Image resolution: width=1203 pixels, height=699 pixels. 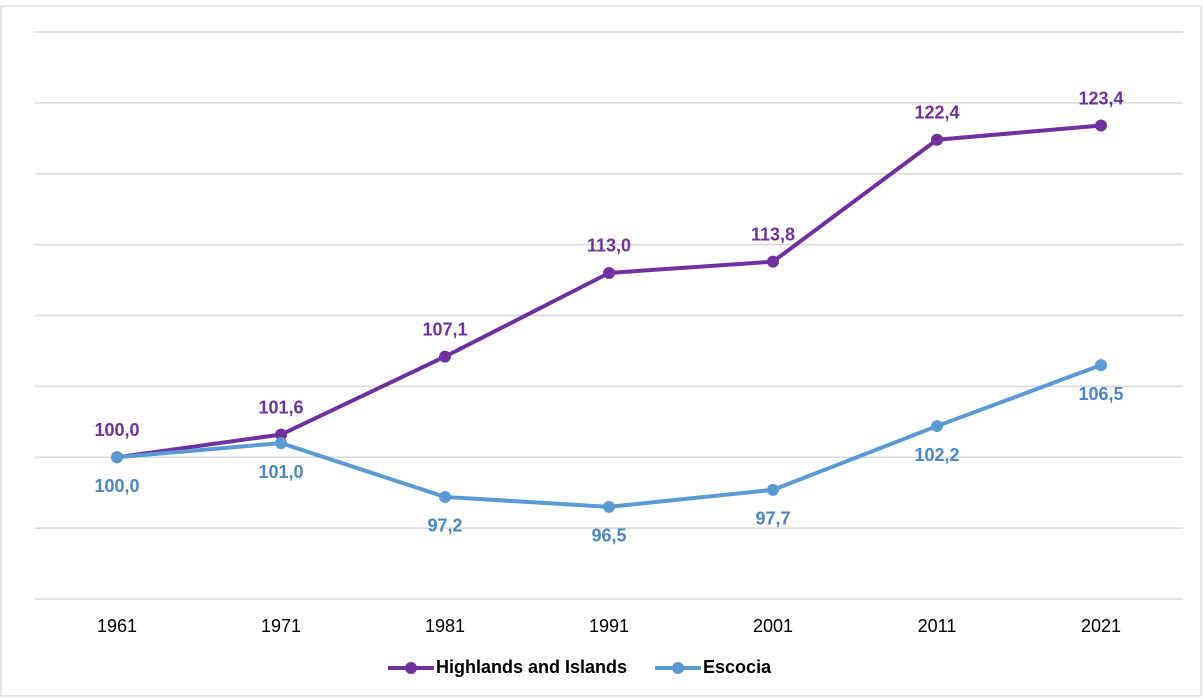 I want to click on x-tick-label: 1981, so click(x=445, y=626).